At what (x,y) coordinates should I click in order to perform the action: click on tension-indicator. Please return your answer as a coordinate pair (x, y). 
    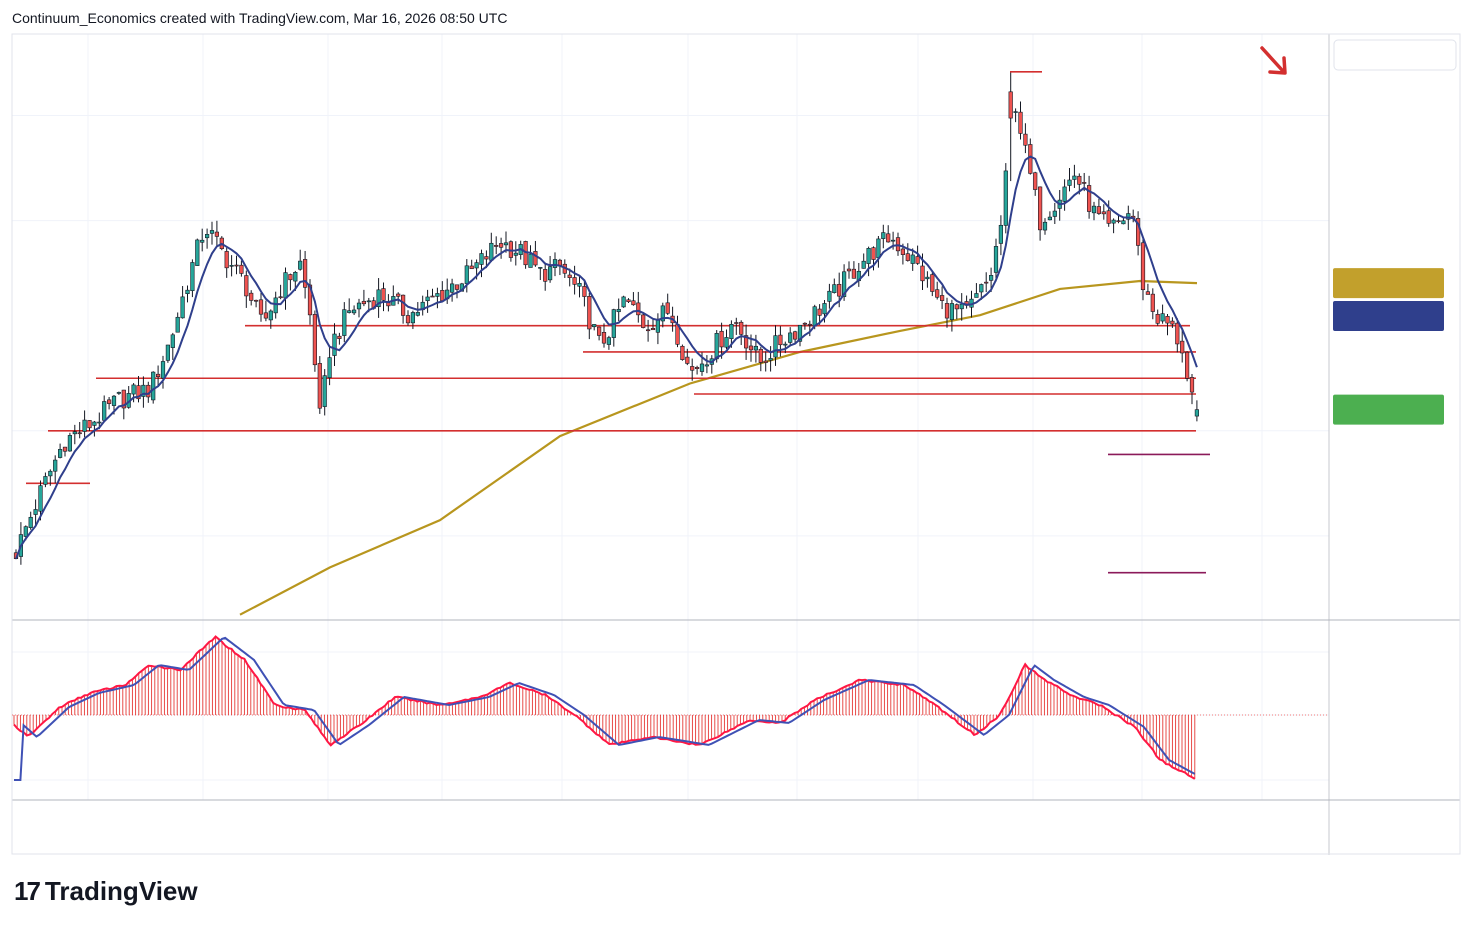
    Looking at the image, I should click on (670, 708).